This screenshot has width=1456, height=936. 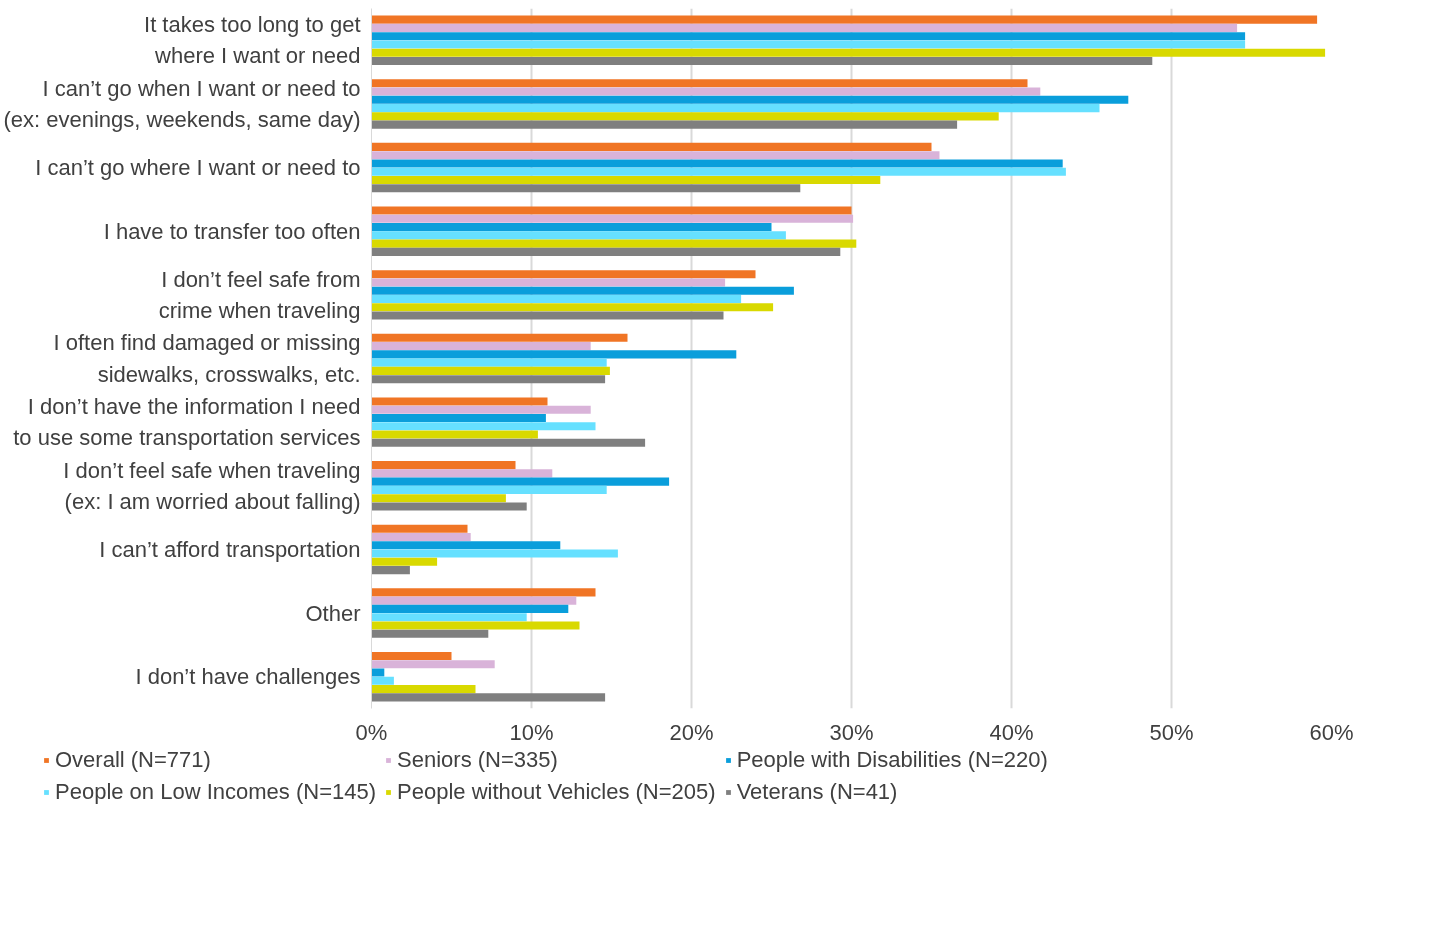 What do you see at coordinates (133, 760) in the screenshot?
I see `legend-label: Overall (N=771)` at bounding box center [133, 760].